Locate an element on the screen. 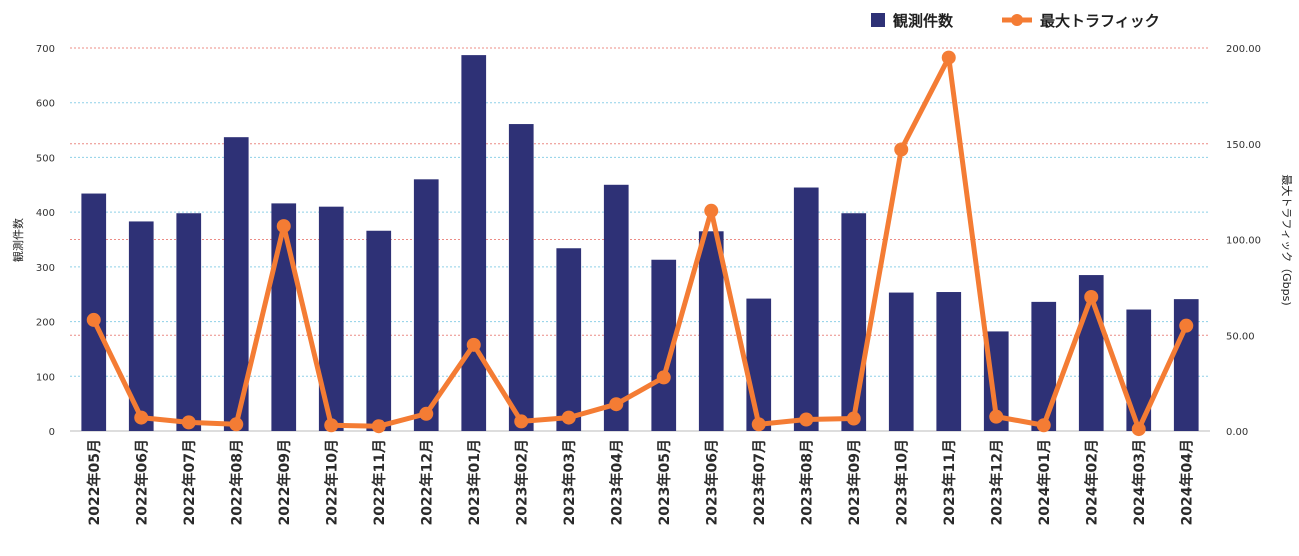 The height and width of the screenshot is (556, 1299). x-tick-label: 2023年12月 is located at coordinates (996, 482).